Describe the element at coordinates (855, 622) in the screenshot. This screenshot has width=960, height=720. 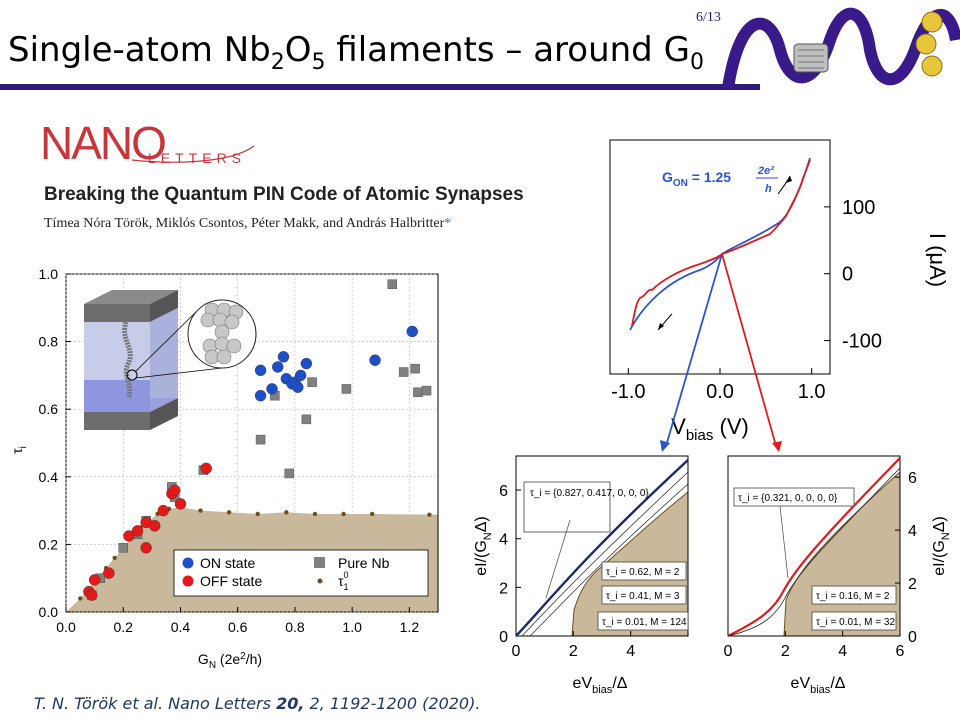
I see `s2-annot-3: τ_i = 0.01, M = 32` at that location.